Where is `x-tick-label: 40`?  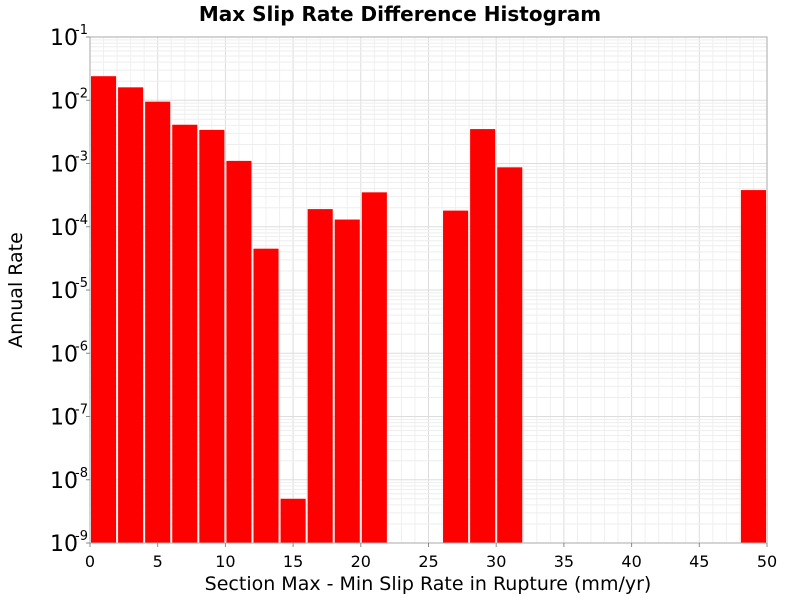
x-tick-label: 40 is located at coordinates (631, 561).